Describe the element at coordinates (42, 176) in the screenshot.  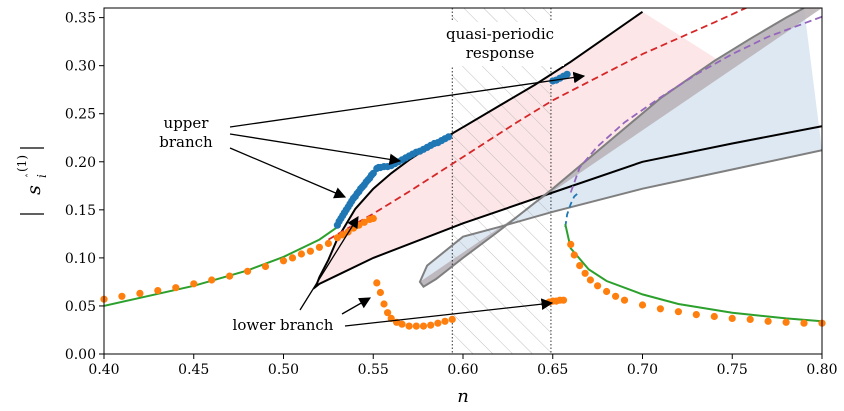
I see `y-label-i: i` at that location.